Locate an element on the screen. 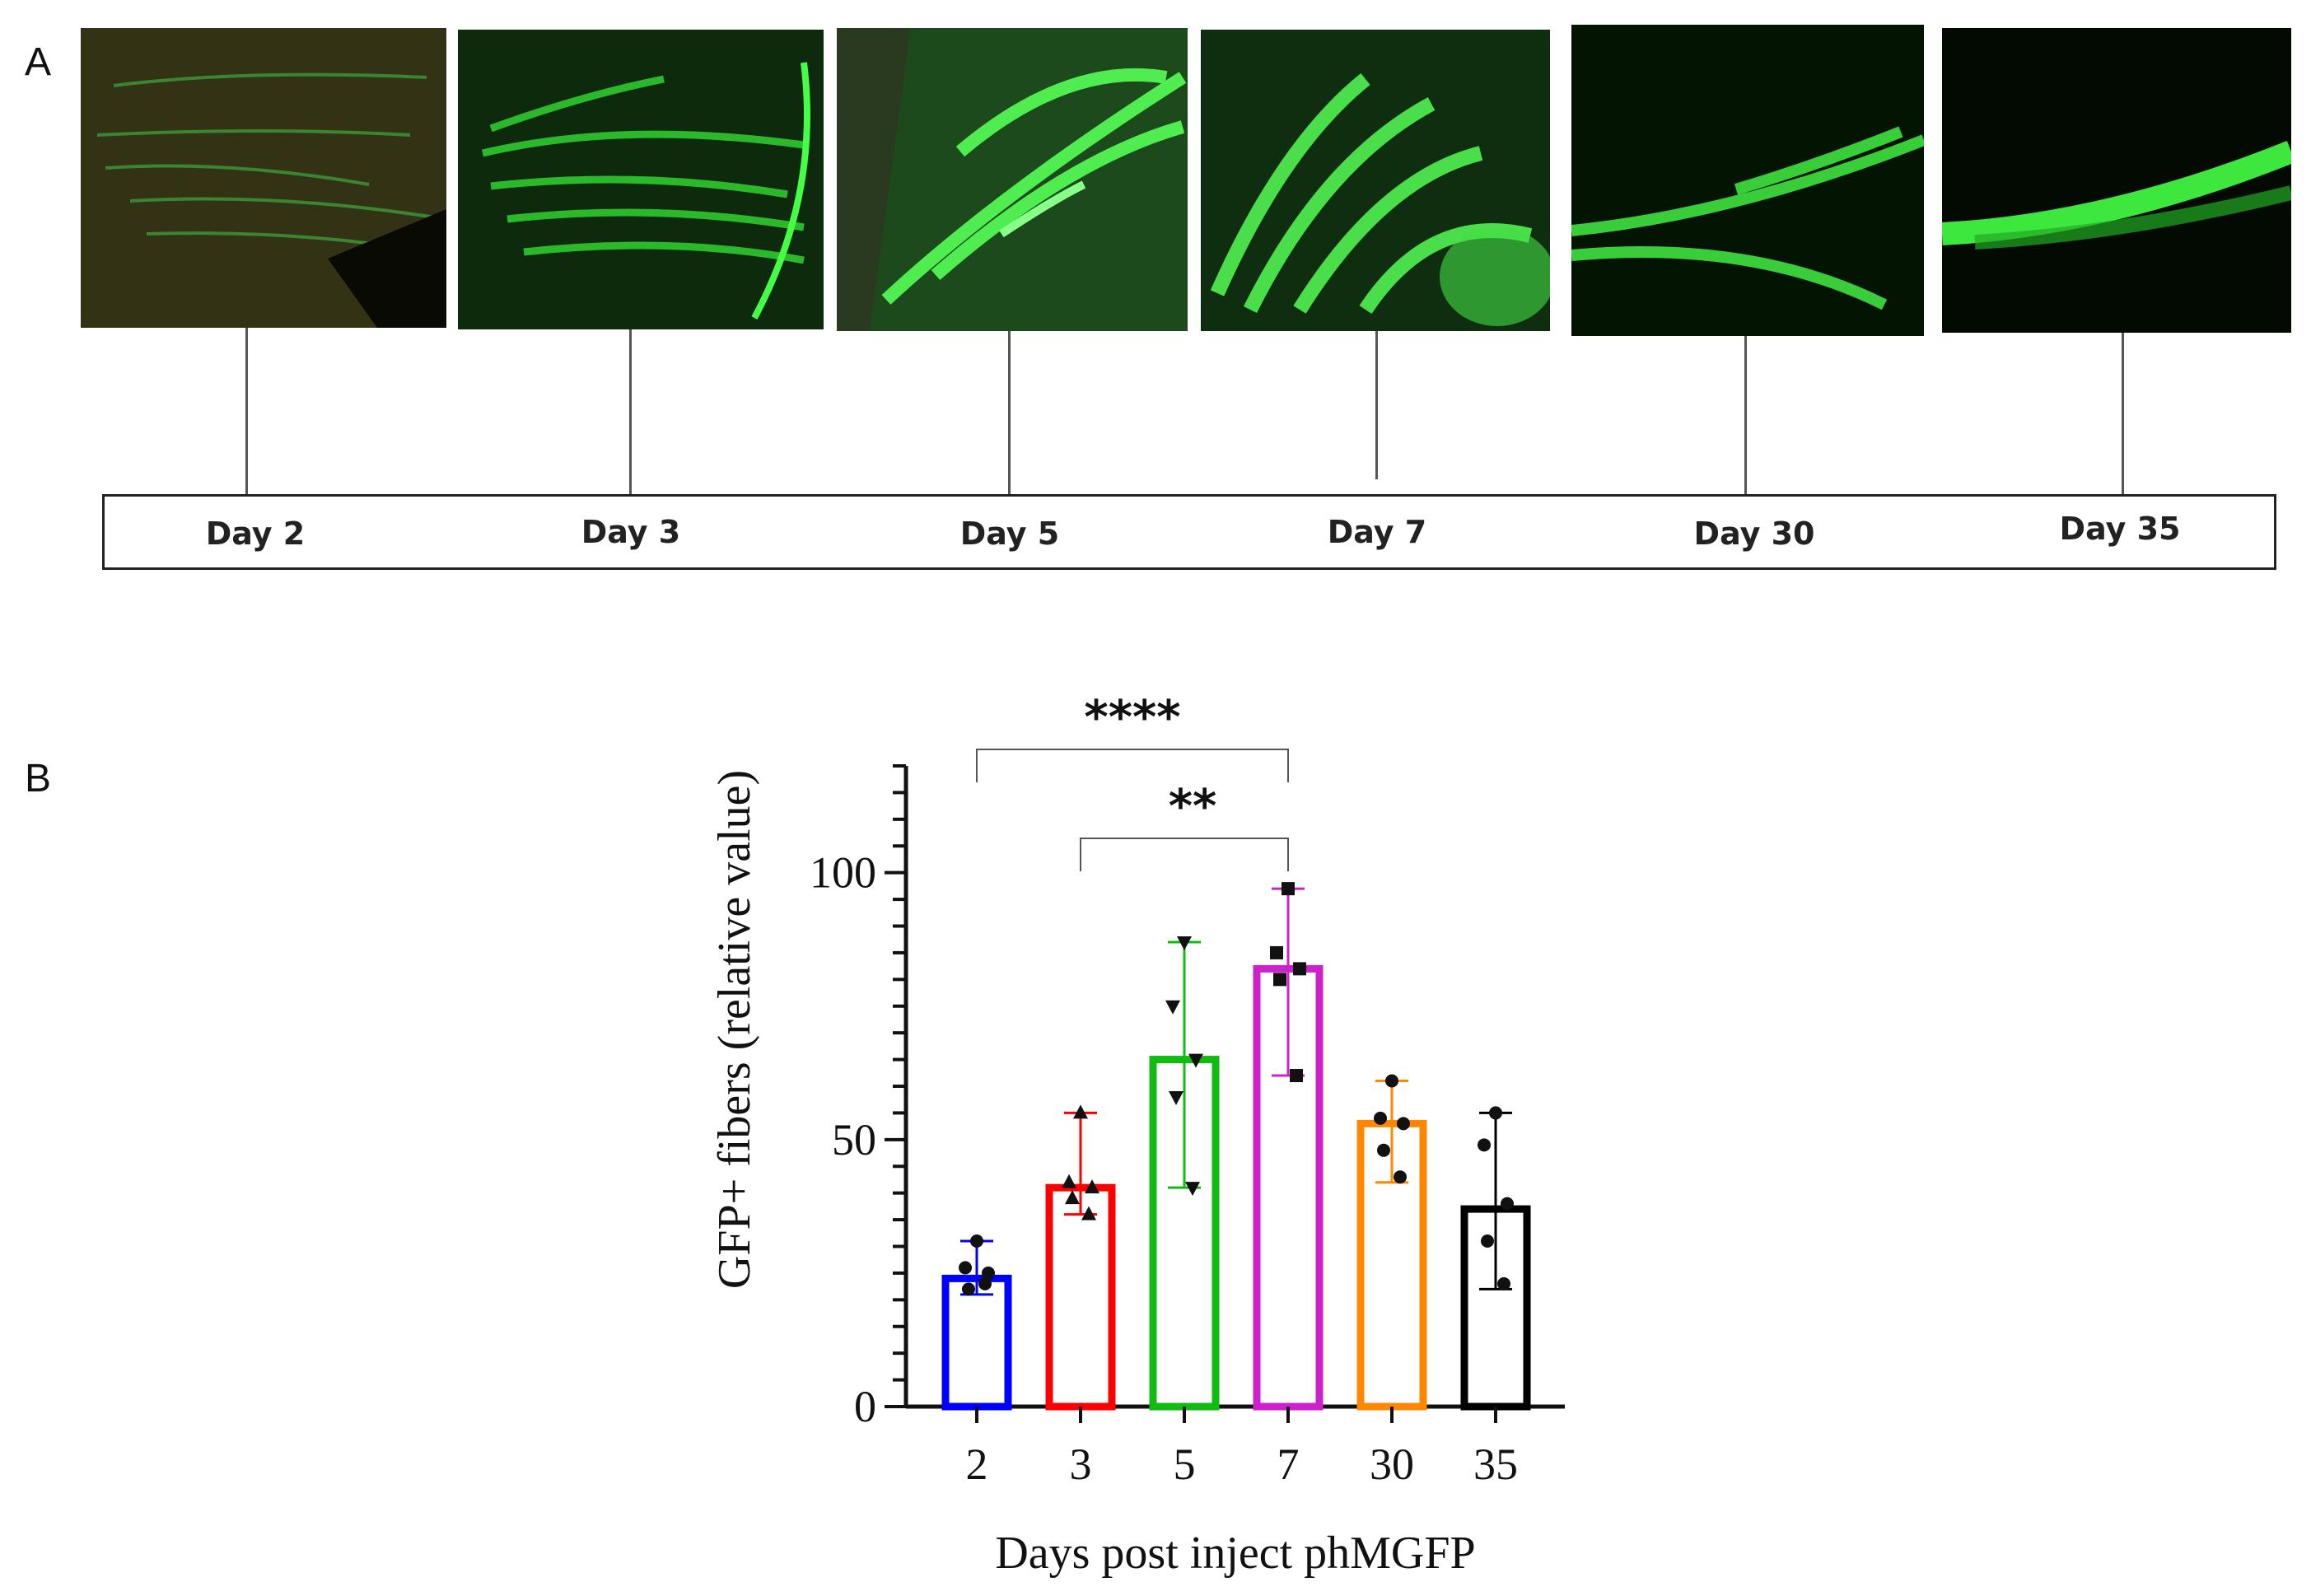 The height and width of the screenshot is (1596, 2311). significance-label: ** is located at coordinates (1193, 806).